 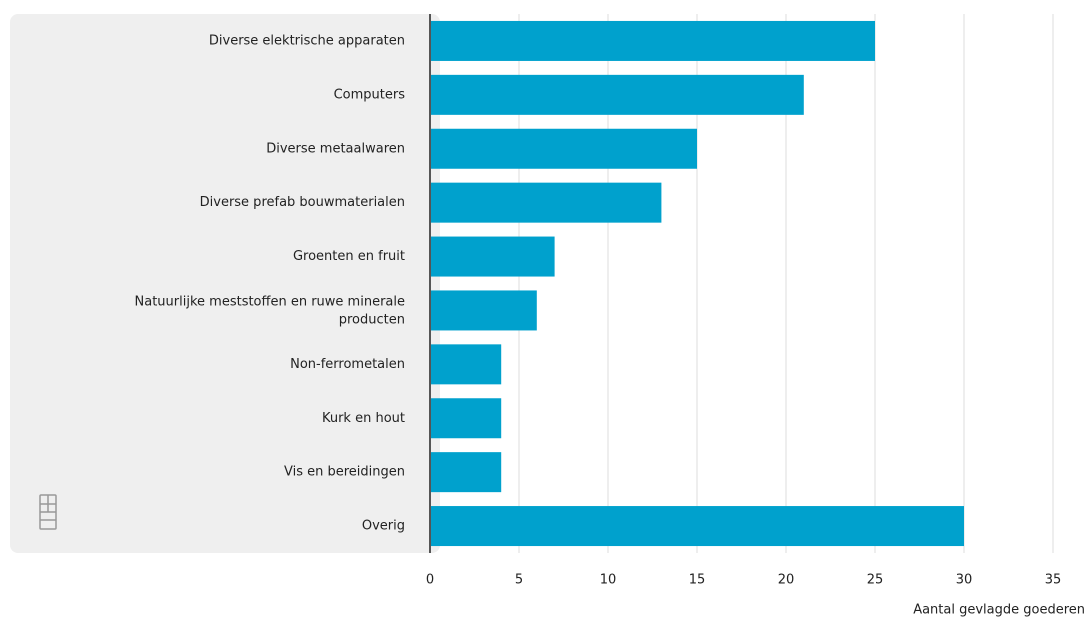 What do you see at coordinates (302, 202) in the screenshot?
I see `y-tick-label: Diverse prefab bouwmaterialen` at bounding box center [302, 202].